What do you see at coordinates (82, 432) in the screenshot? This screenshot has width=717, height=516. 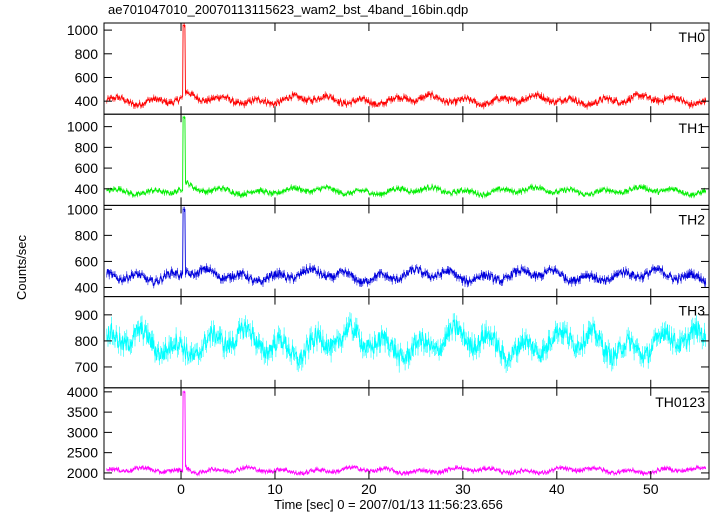 I see `y-tick-label: 3000` at bounding box center [82, 432].